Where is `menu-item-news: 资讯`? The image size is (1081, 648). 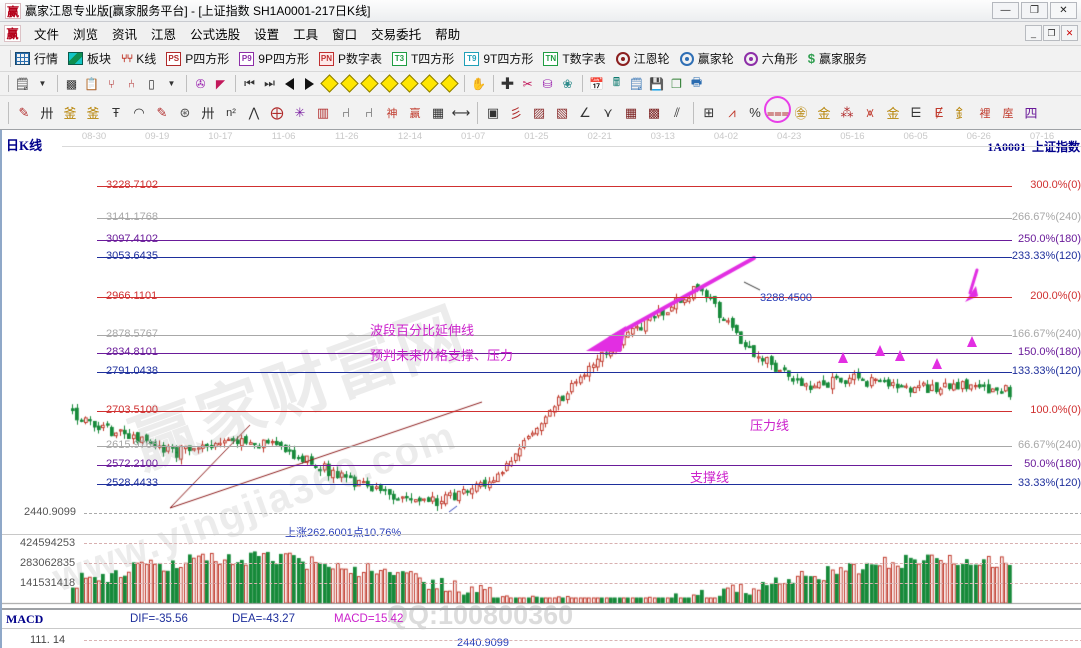 menu-item-news: 资讯 is located at coordinates (125, 35).